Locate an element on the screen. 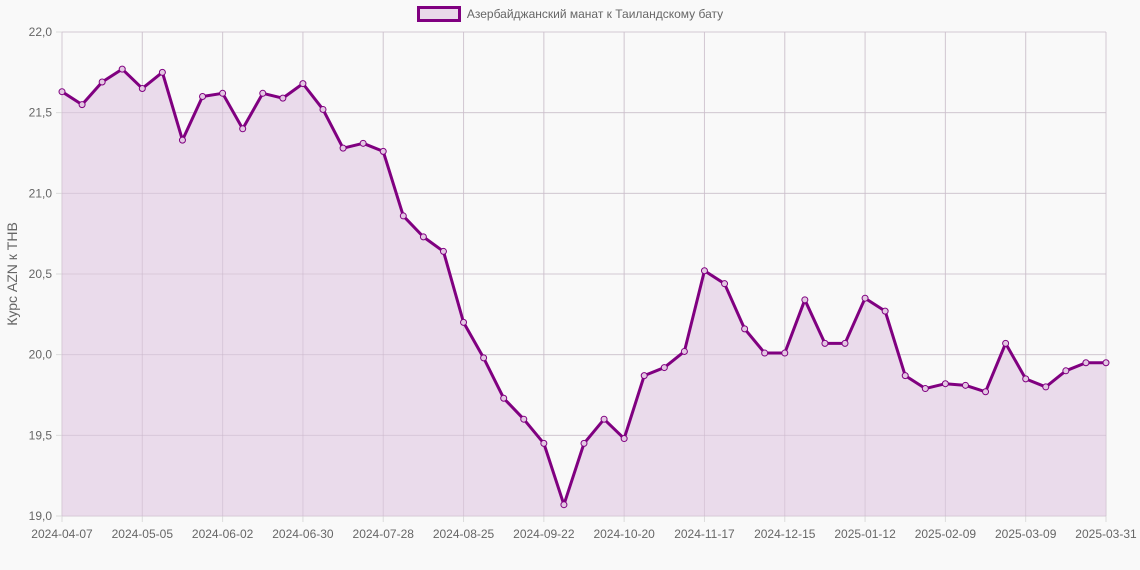 The width and height of the screenshot is (1140, 570). y-tick-label: 20,5 is located at coordinates (41, 274).